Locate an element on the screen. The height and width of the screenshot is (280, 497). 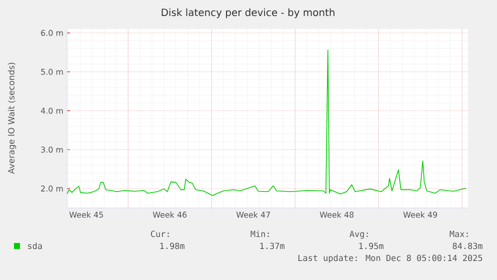
y-axis-title: Average IO Wait (seconds) is located at coordinates (12, 118).